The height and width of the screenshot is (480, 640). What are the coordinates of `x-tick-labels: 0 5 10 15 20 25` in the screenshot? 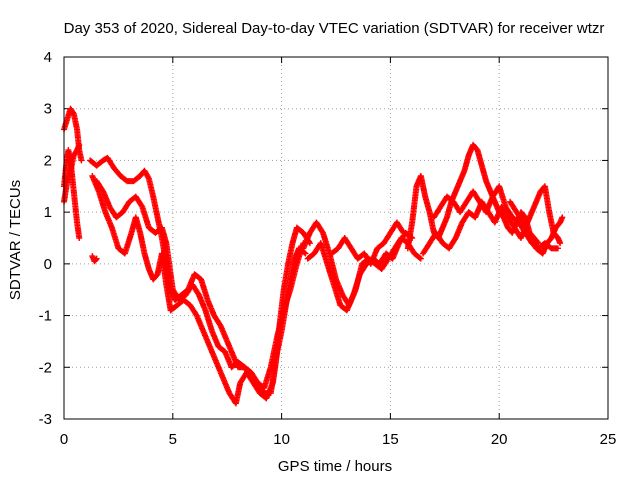 It's located at (338, 439).